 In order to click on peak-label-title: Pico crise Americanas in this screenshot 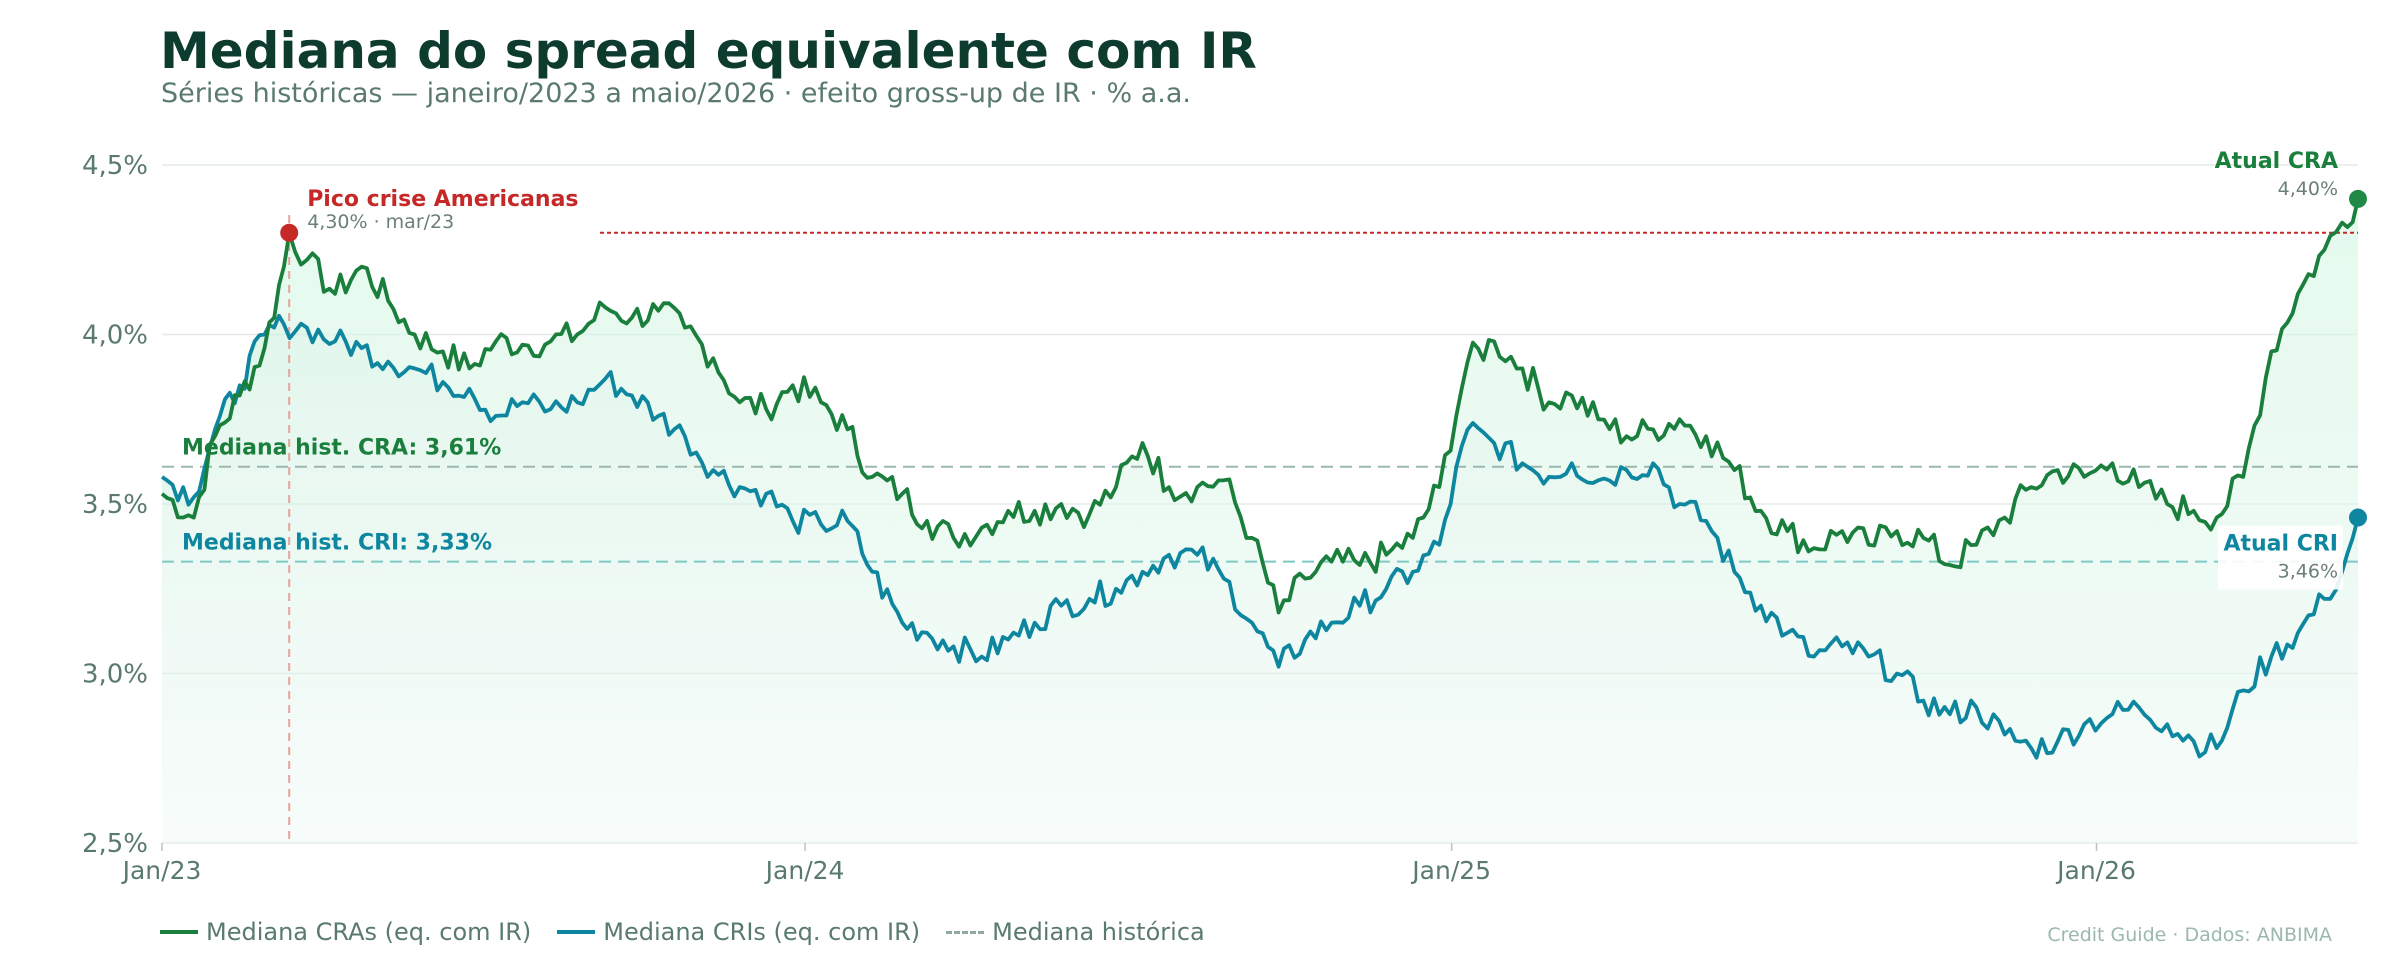, I will do `click(442, 199)`.